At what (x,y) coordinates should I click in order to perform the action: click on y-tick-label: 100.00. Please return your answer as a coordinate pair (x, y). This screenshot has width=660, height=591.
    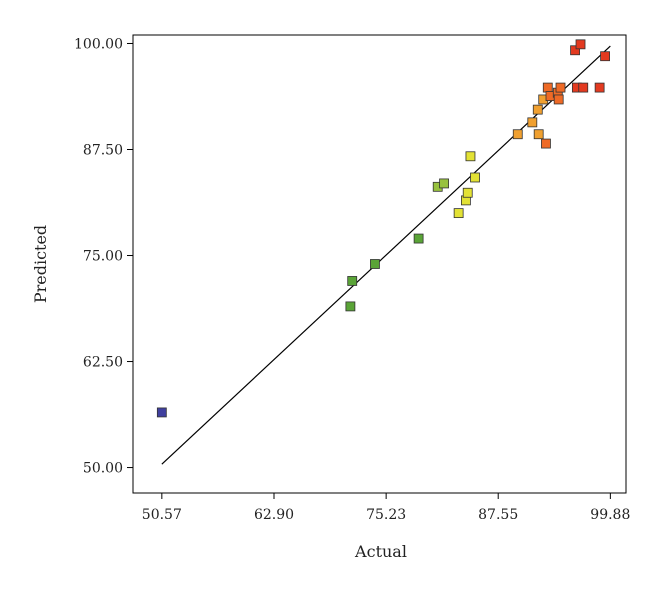
    Looking at the image, I should click on (98, 44).